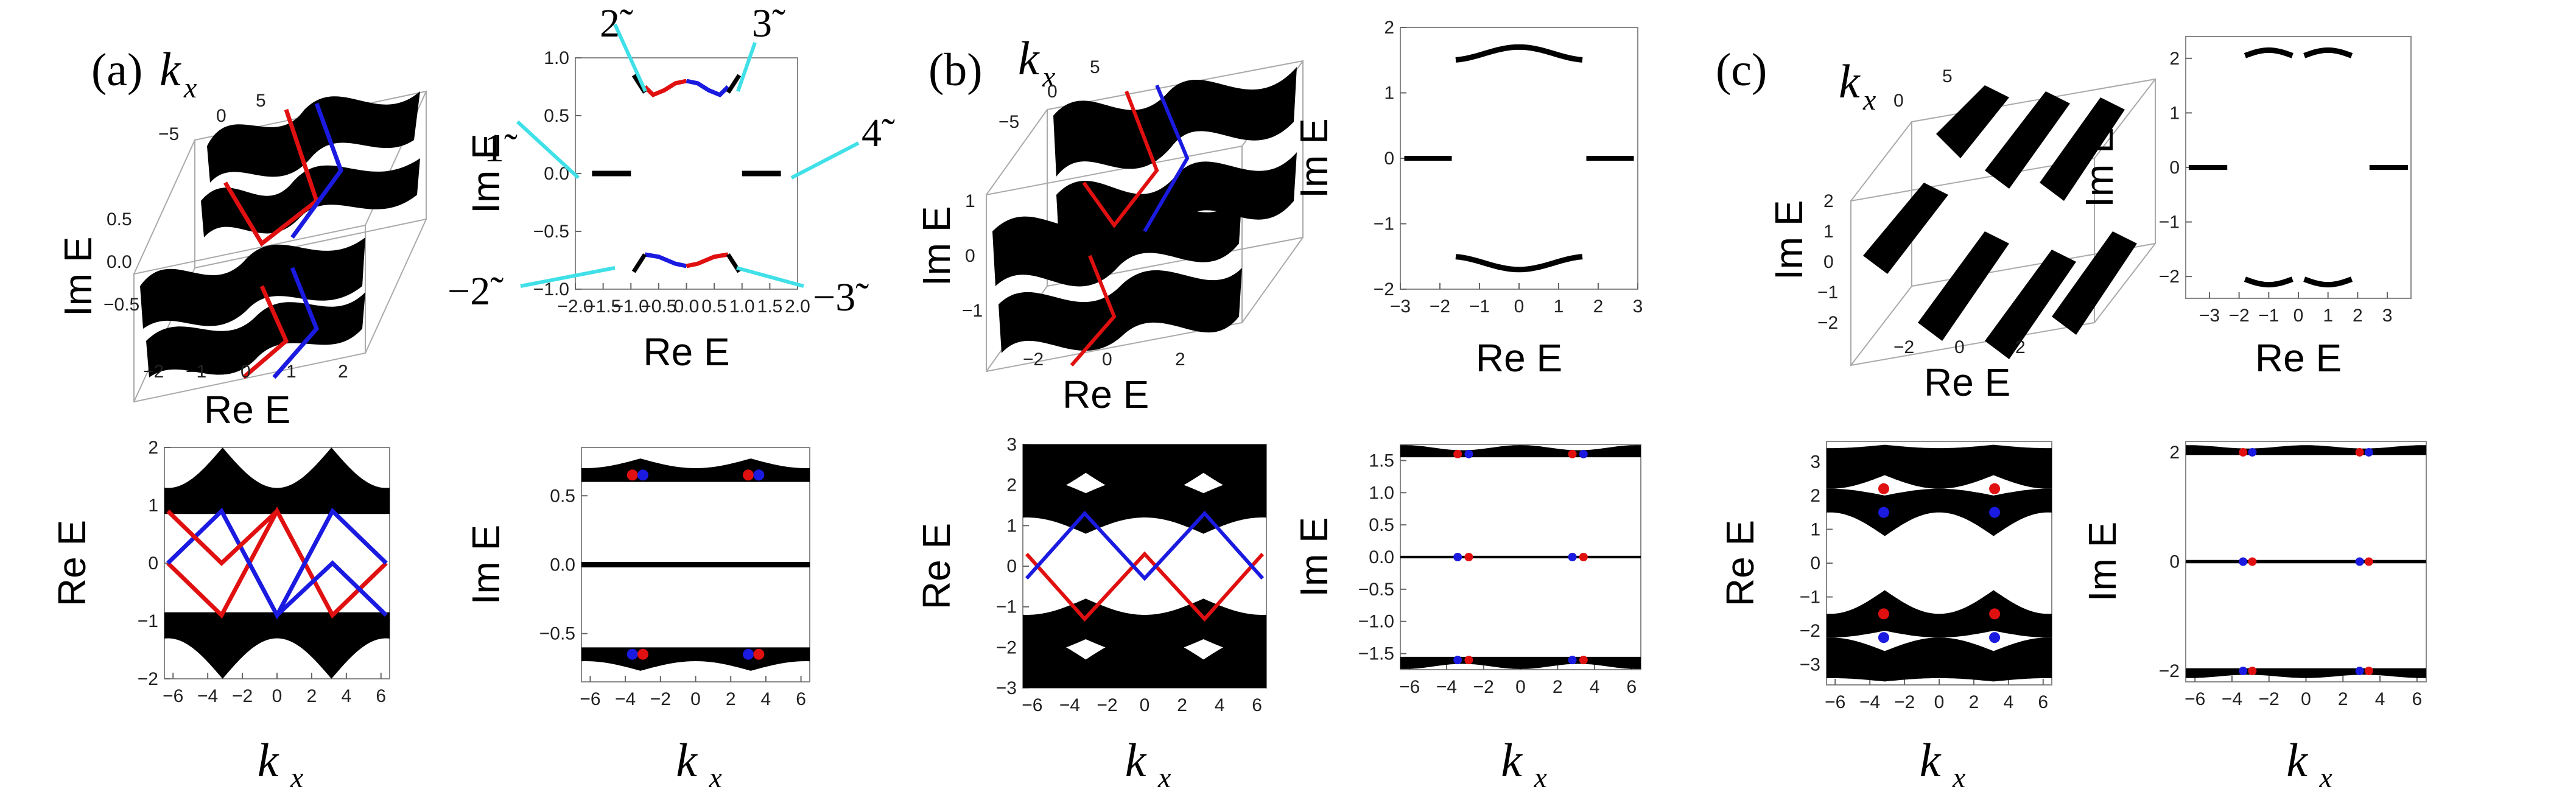 This screenshot has width=2576, height=789. I want to click on xtick-label-c-complex-1: −2, so click(2239, 316).